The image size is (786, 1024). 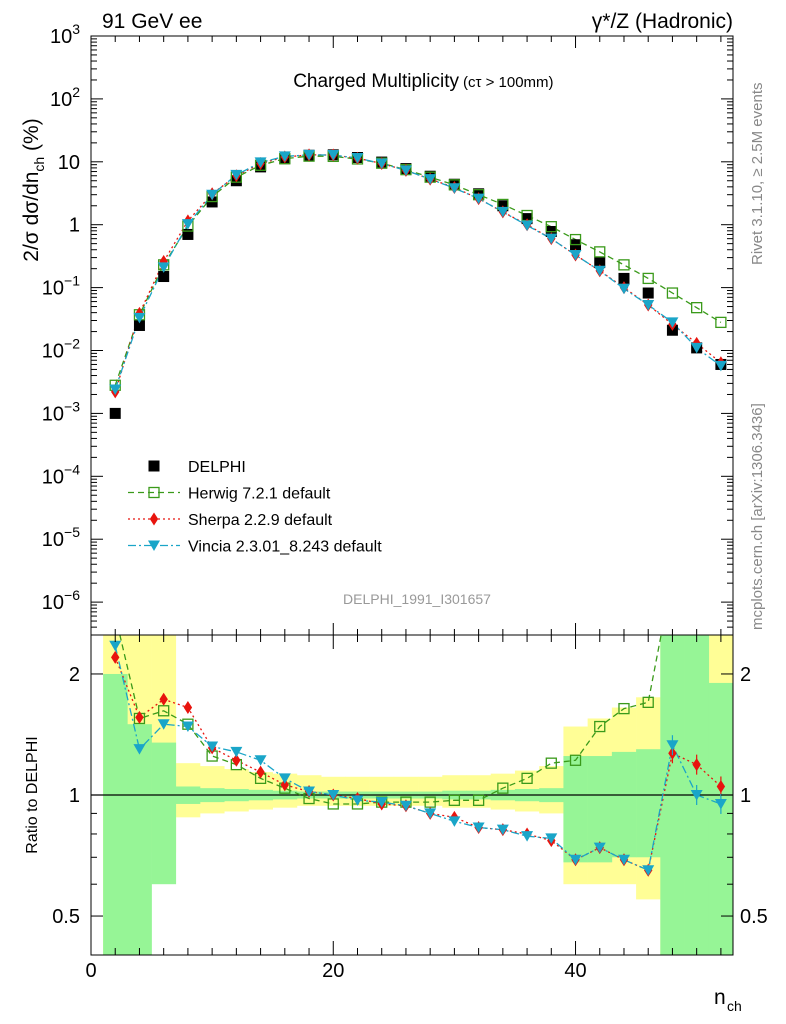 I want to click on main-y-tick-label: 10⁻², so click(x=61, y=349).